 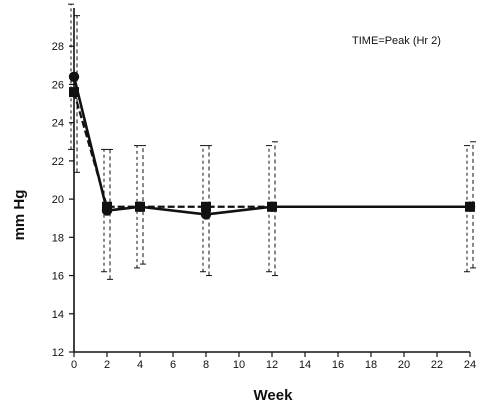 What do you see at coordinates (272, 365) in the screenshot?
I see `x-tick-label: 12` at bounding box center [272, 365].